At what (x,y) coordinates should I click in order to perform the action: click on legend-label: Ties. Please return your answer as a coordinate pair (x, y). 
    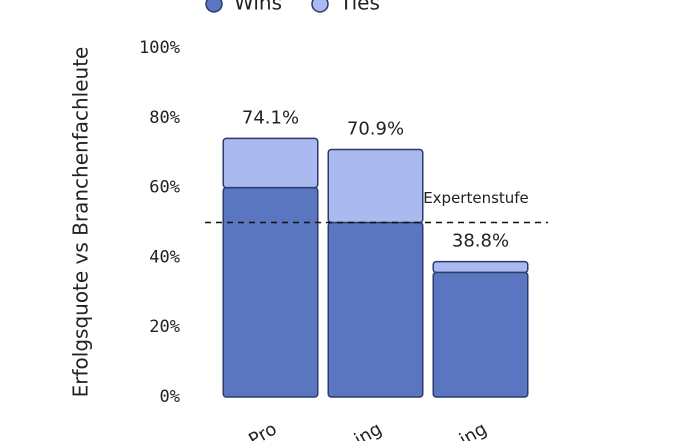
    Looking at the image, I should click on (359, 7).